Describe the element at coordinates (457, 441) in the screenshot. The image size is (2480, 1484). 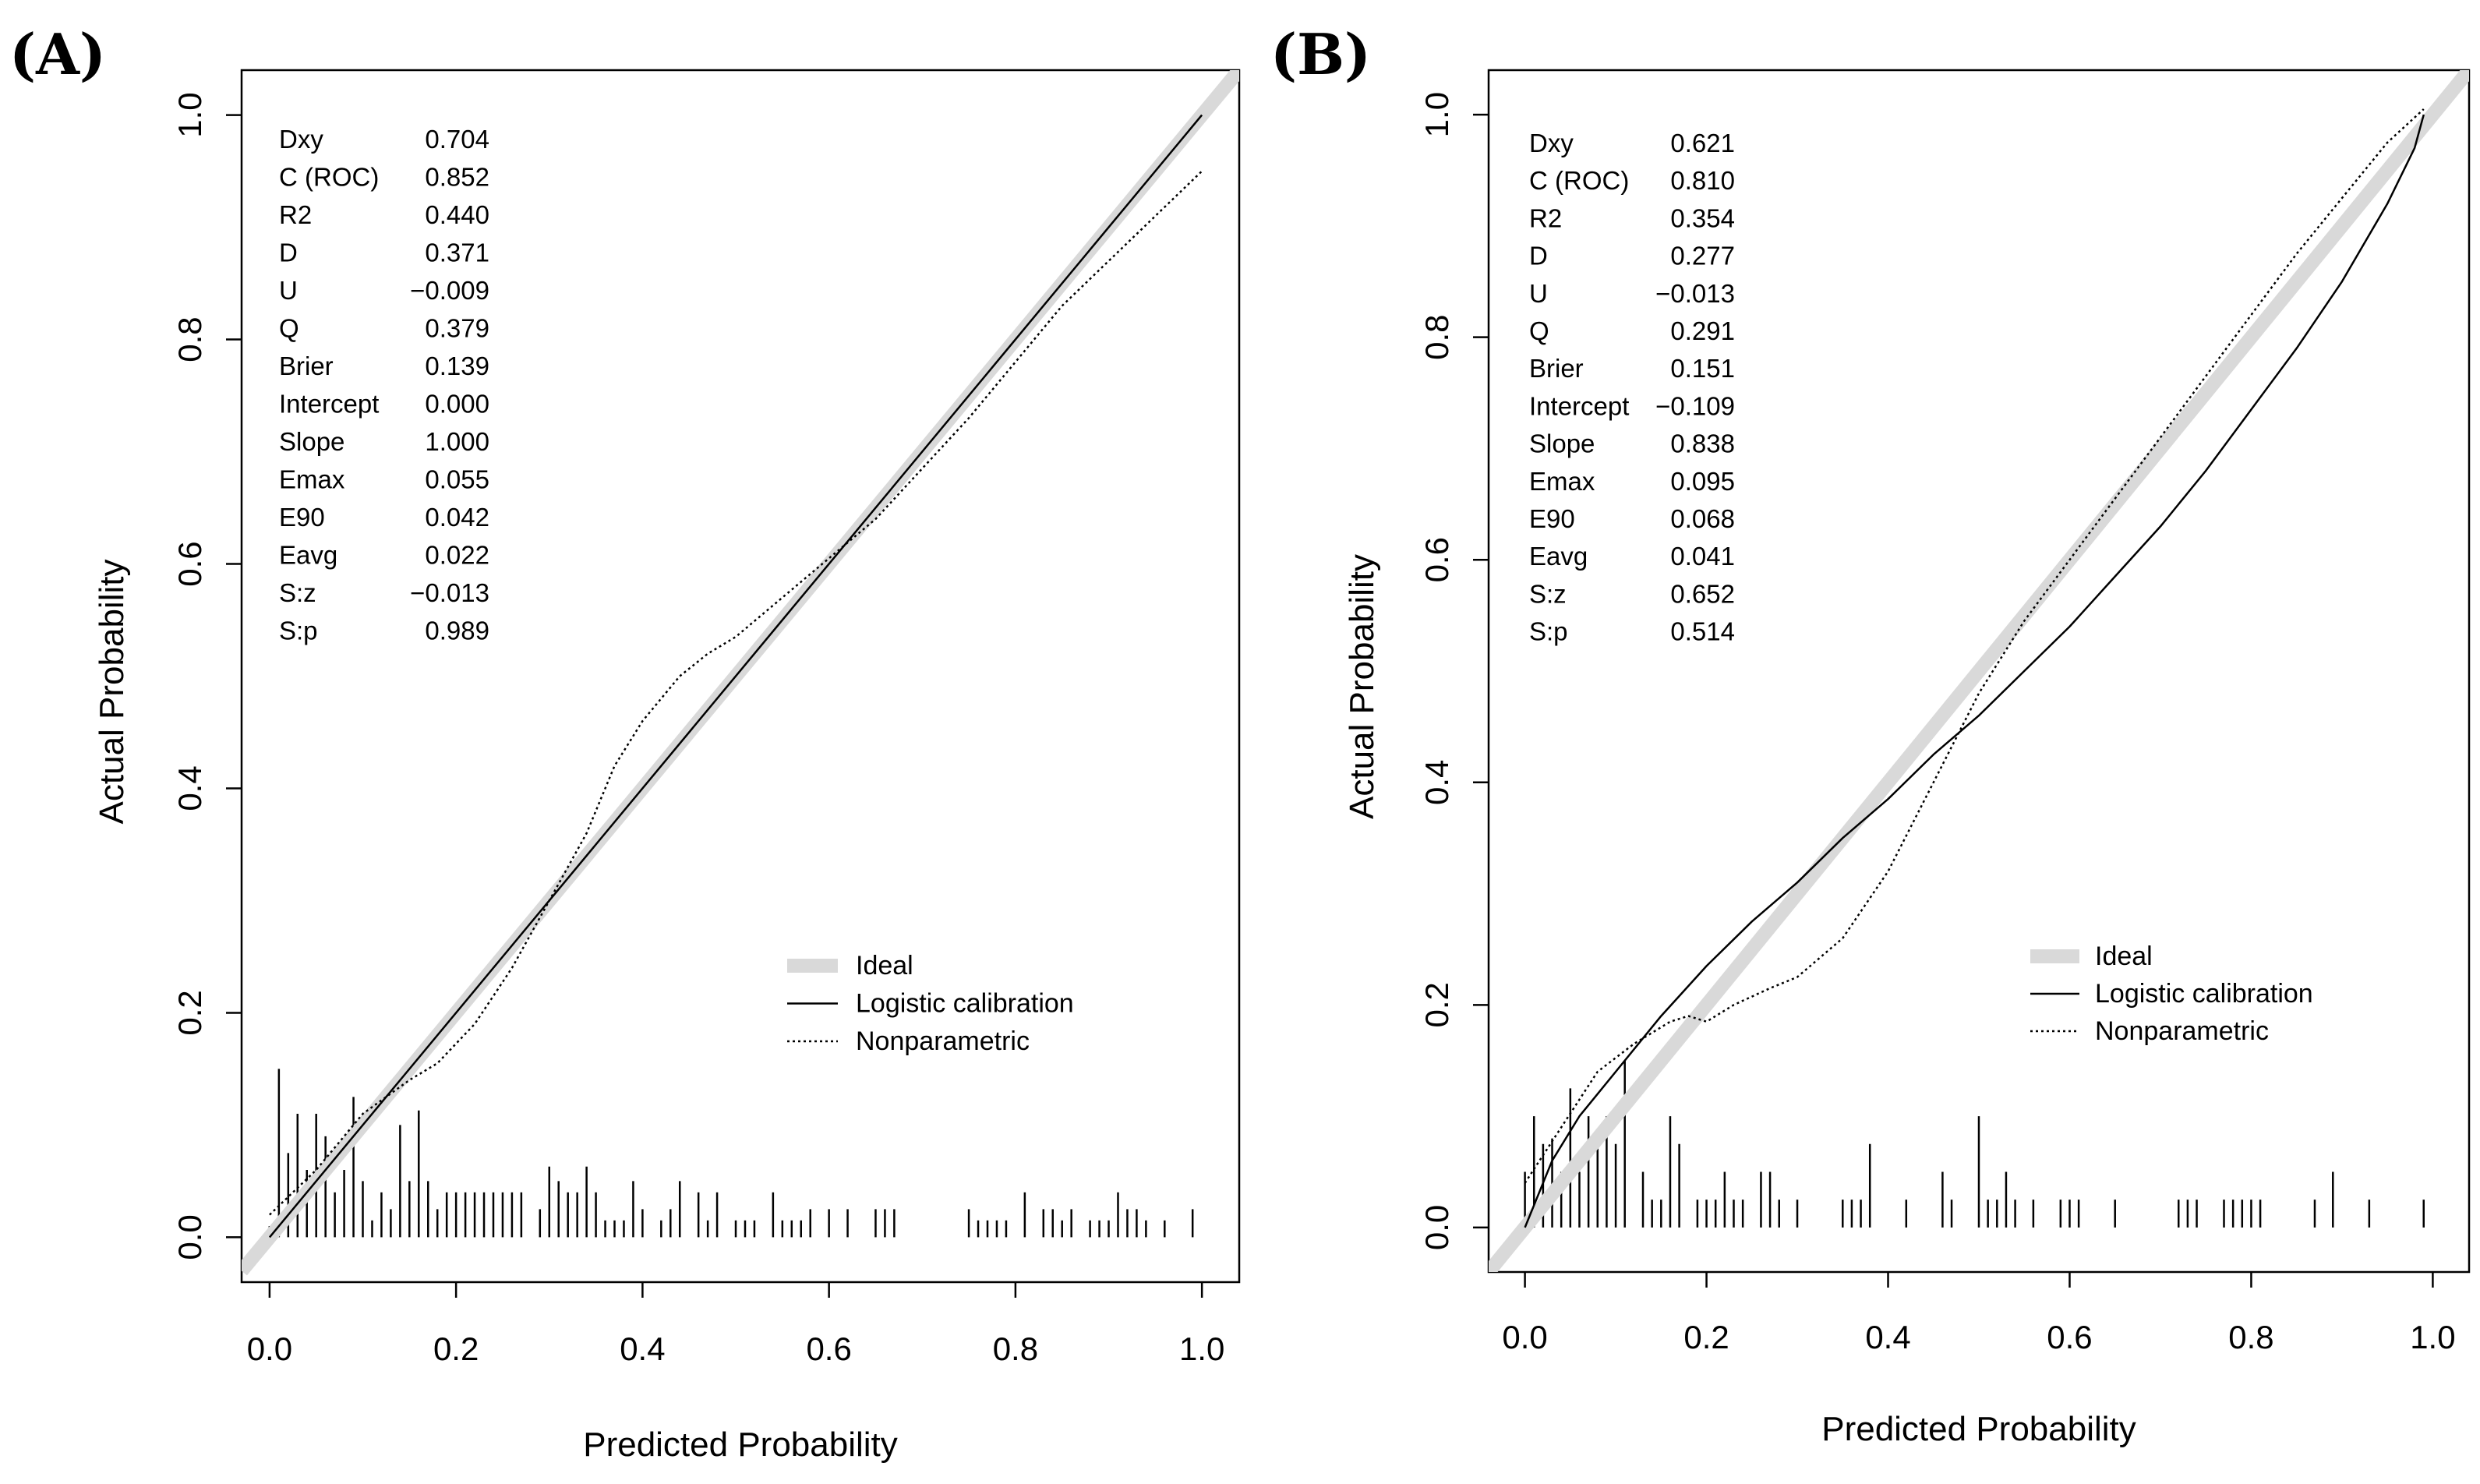
I see `stat-value: 1.000` at that location.